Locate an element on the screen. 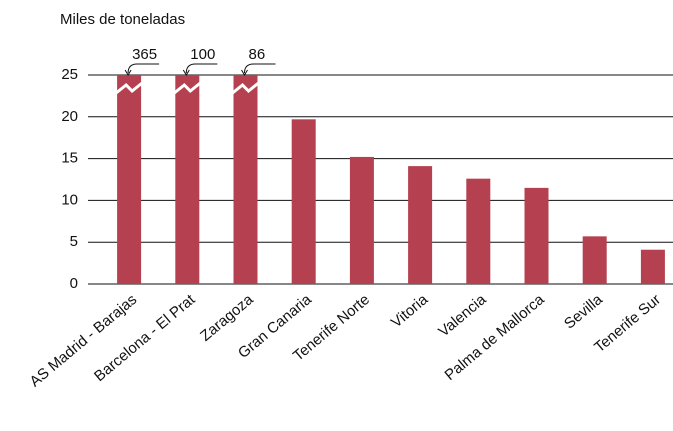 This screenshot has height=431, width=673. x-tick-label: Sevilla is located at coordinates (583, 312).